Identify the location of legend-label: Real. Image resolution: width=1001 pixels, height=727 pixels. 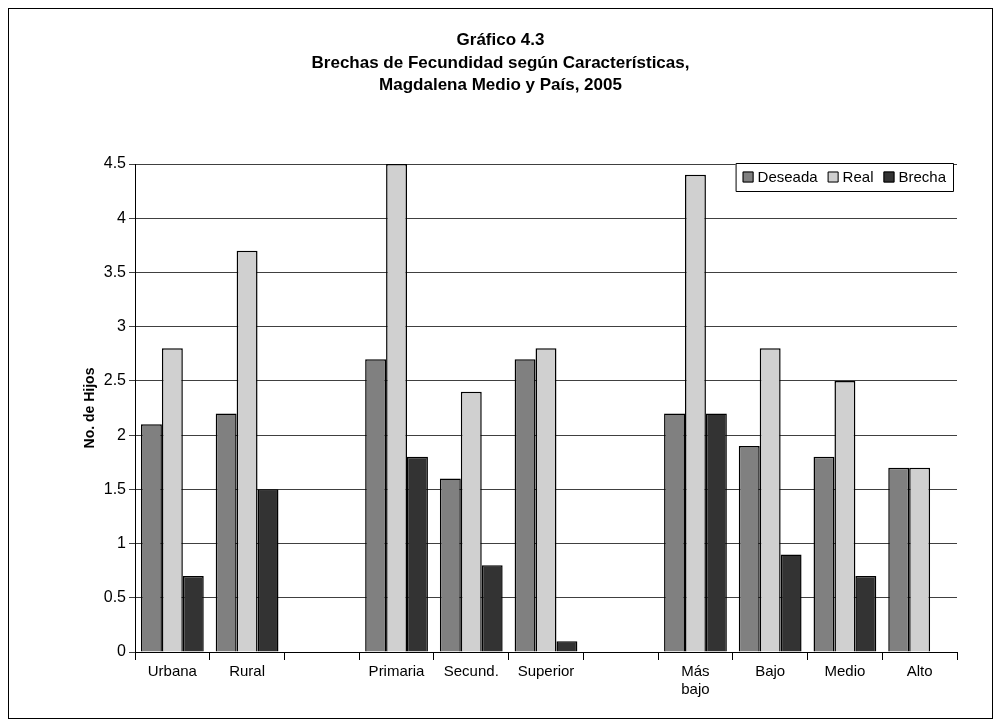
(858, 177).